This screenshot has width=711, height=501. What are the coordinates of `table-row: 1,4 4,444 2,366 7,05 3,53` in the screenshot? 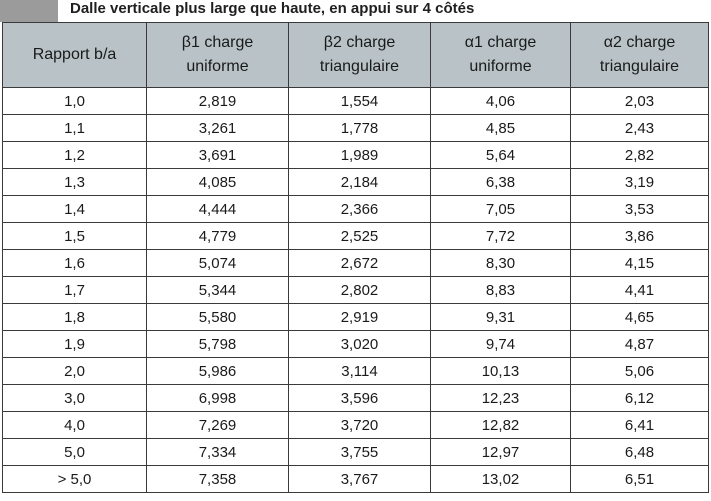 It's located at (355, 209).